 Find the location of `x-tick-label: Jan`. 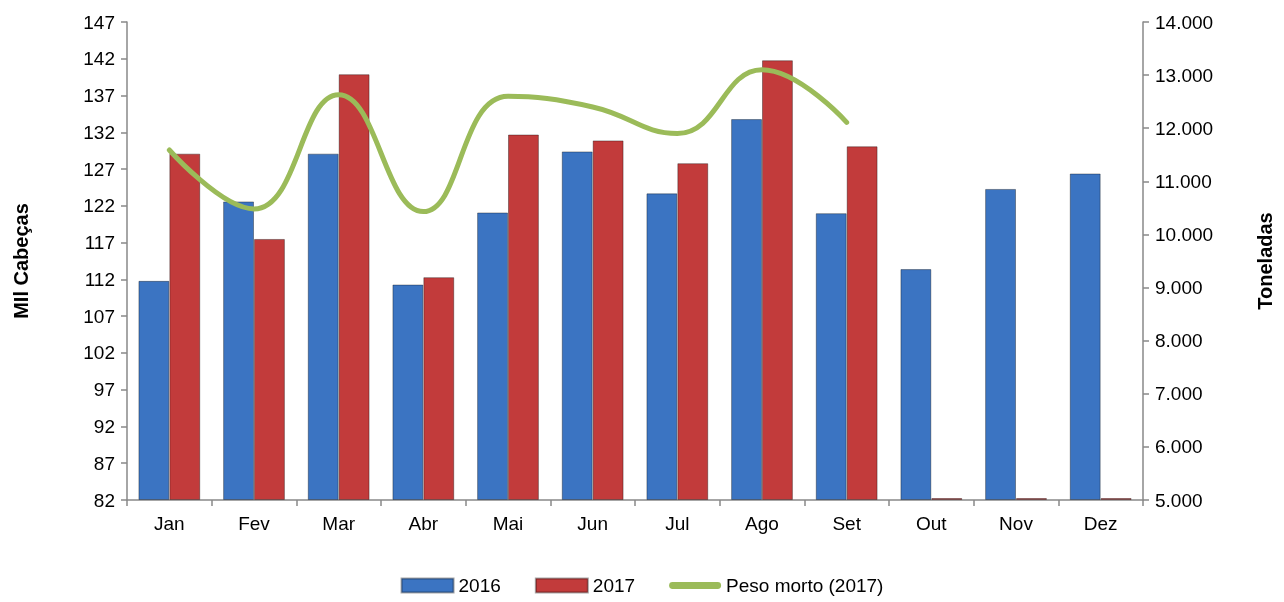

x-tick-label: Jan is located at coordinates (169, 523).